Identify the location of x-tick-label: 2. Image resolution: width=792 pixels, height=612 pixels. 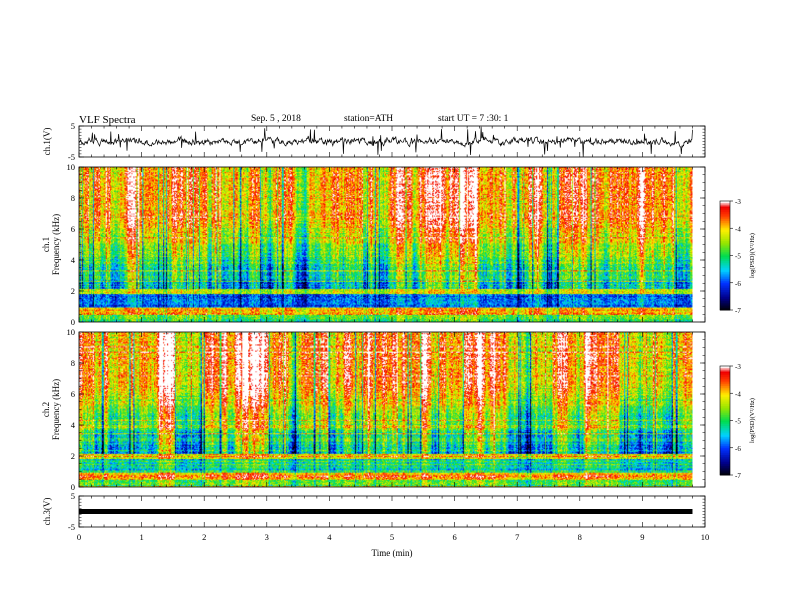
(204, 537).